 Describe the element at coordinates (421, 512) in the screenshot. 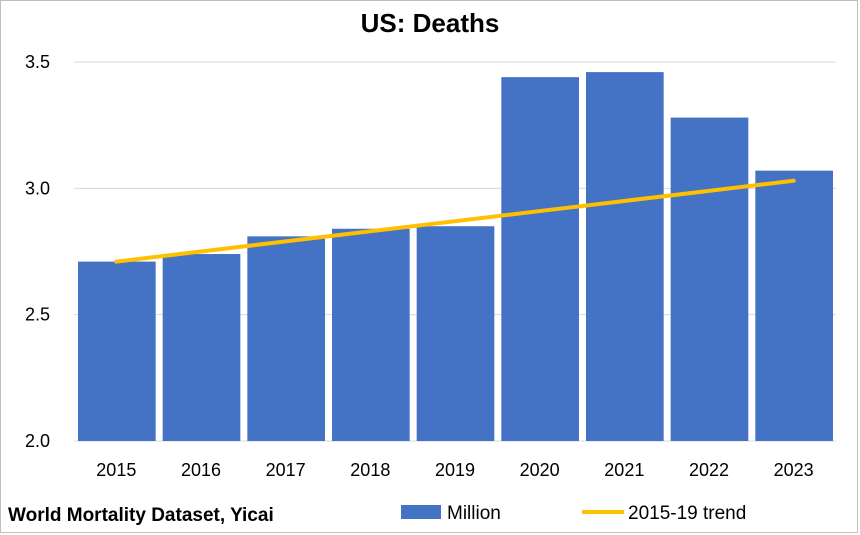

I see `legend-swatch-million` at that location.